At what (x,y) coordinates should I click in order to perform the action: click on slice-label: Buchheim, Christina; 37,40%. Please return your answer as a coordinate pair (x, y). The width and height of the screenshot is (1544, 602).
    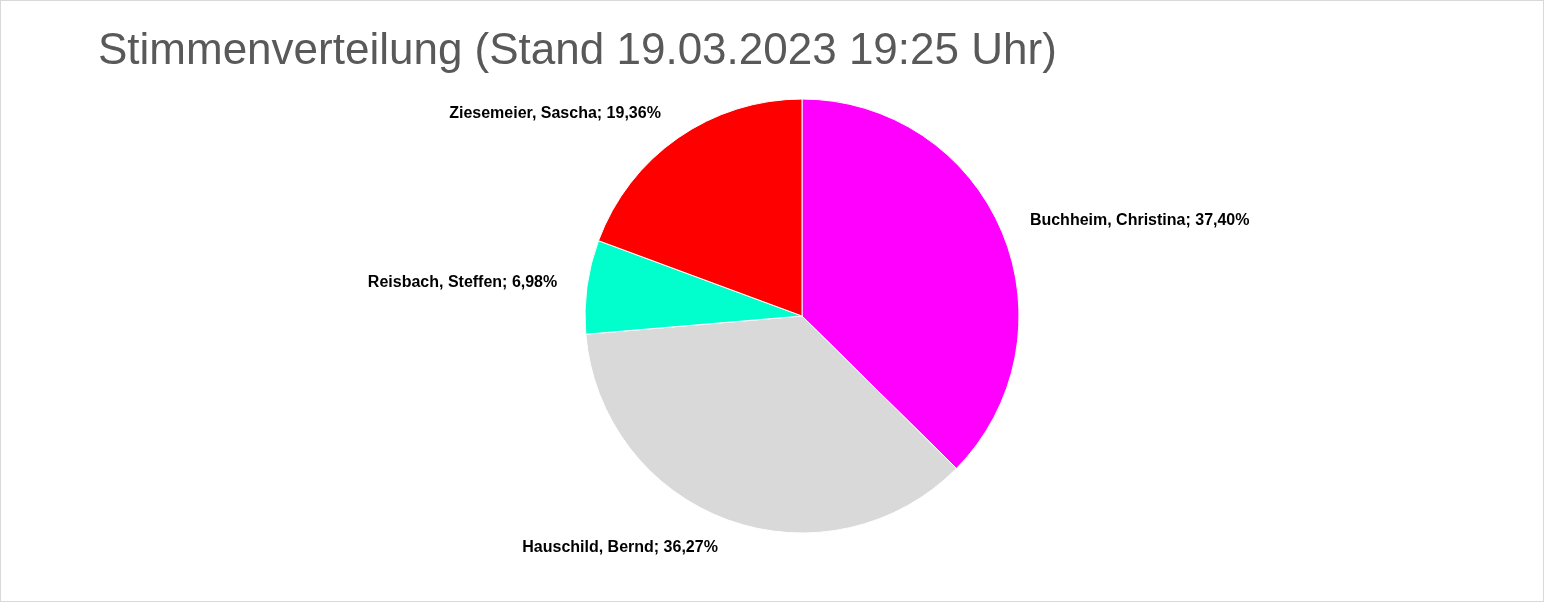
    Looking at the image, I should click on (1139, 219).